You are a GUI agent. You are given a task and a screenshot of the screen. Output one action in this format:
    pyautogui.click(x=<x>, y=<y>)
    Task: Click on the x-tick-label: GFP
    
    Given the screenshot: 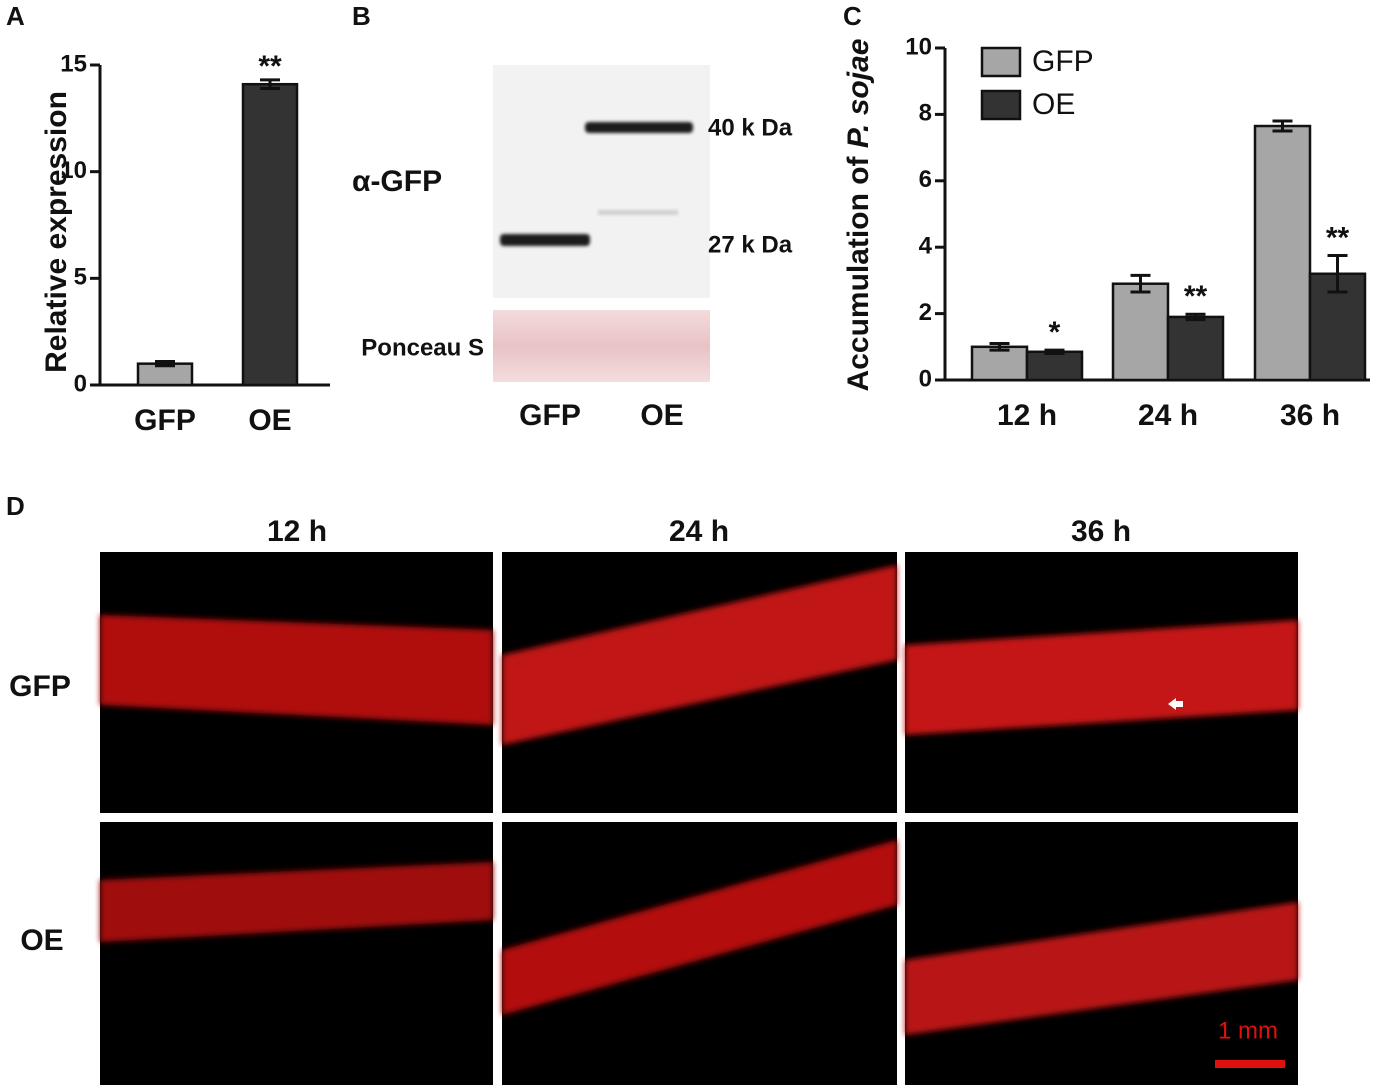 What is the action you would take?
    pyautogui.click(x=165, y=420)
    